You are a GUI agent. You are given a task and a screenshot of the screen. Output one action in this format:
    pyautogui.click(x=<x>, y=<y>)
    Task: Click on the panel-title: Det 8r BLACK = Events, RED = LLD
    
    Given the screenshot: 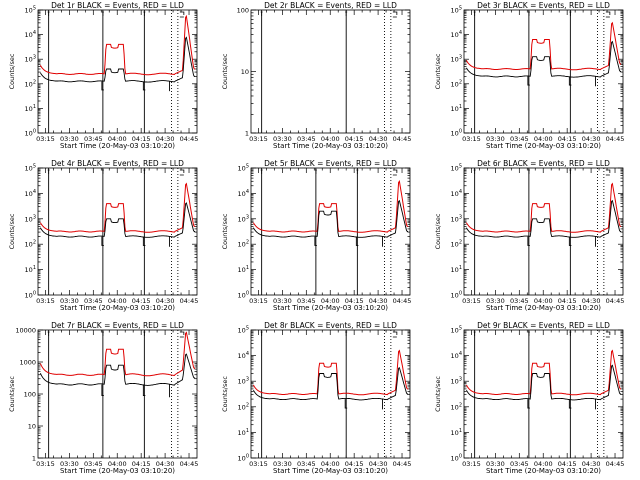 What is the action you would take?
    pyautogui.click(x=330, y=325)
    